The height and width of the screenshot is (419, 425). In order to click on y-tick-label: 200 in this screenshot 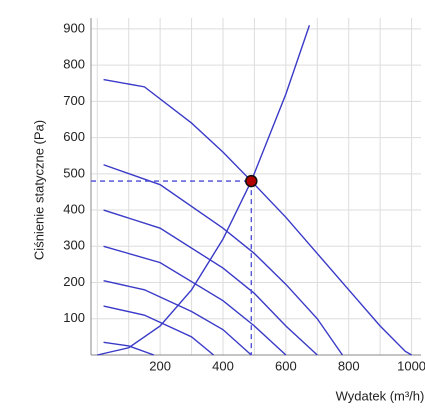, I will do `click(74, 281)`.